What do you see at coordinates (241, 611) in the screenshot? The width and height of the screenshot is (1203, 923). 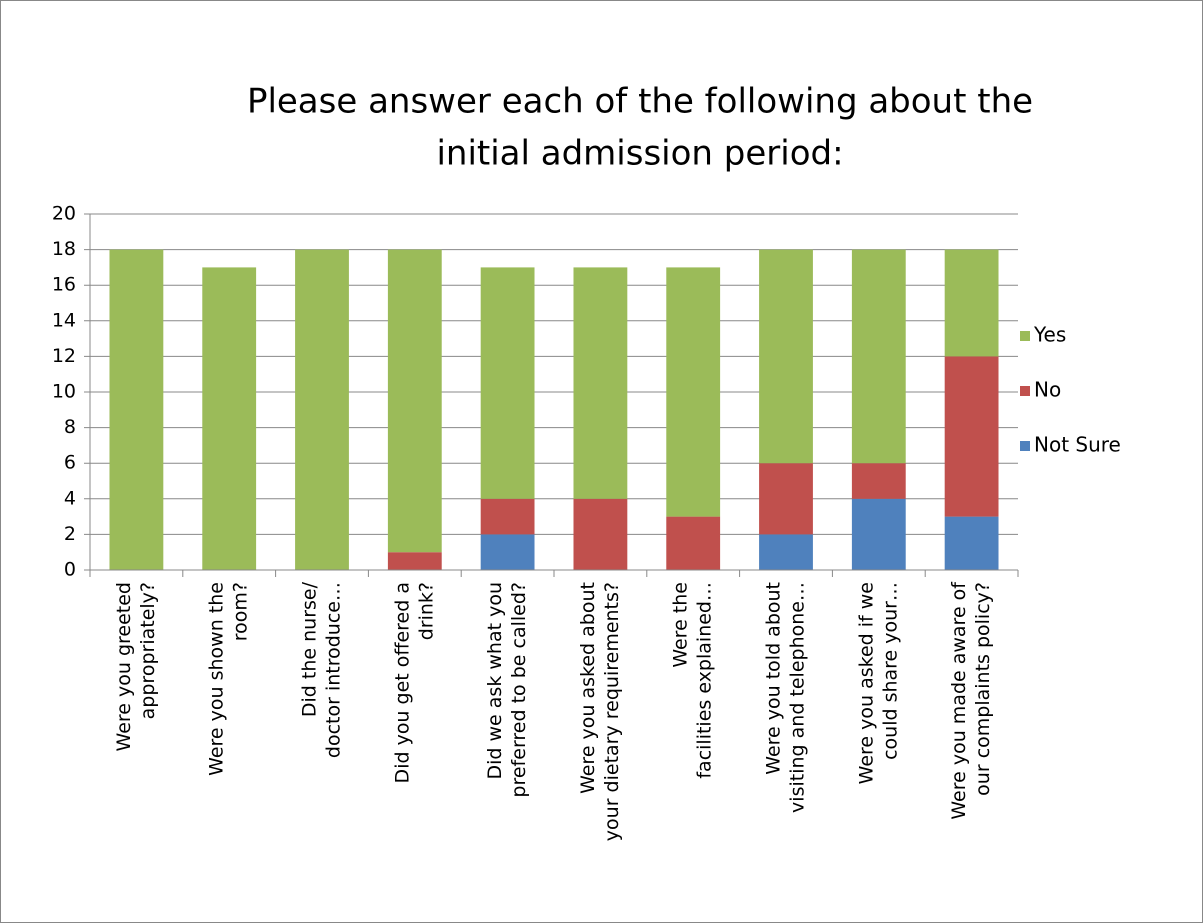 I see `x-tick-label: room?` at bounding box center [241, 611].